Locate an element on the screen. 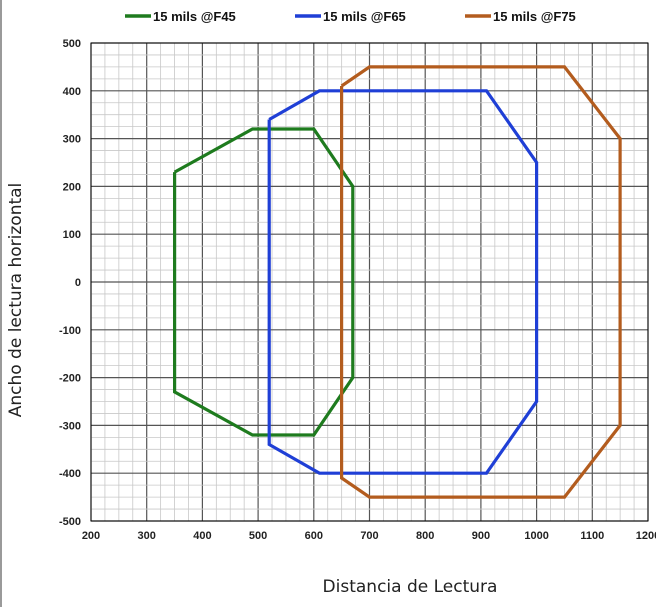 The width and height of the screenshot is (656, 607). x-tick-label: 400 is located at coordinates (202, 536).